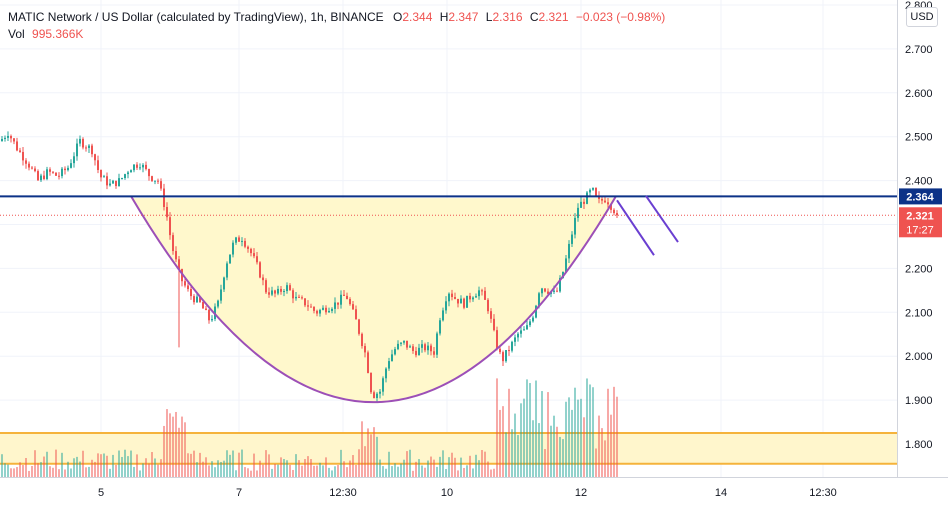 The width and height of the screenshot is (948, 508). What do you see at coordinates (553, 17) in the screenshot?
I see `close-value: 2.321` at bounding box center [553, 17].